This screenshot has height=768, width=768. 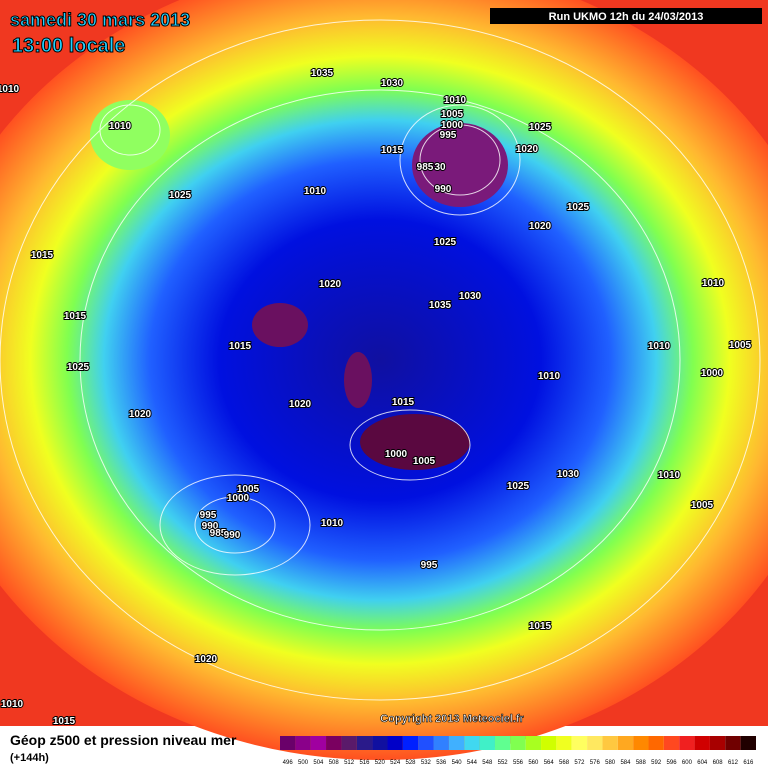 What do you see at coordinates (733, 763) in the screenshot?
I see `legend-label: 612` at bounding box center [733, 763].